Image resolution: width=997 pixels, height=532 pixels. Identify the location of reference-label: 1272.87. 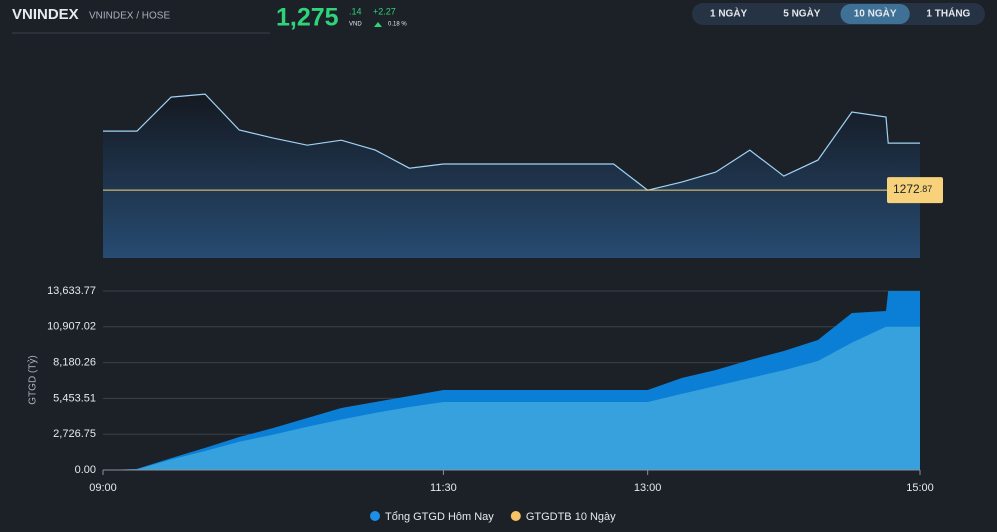
(912, 189).